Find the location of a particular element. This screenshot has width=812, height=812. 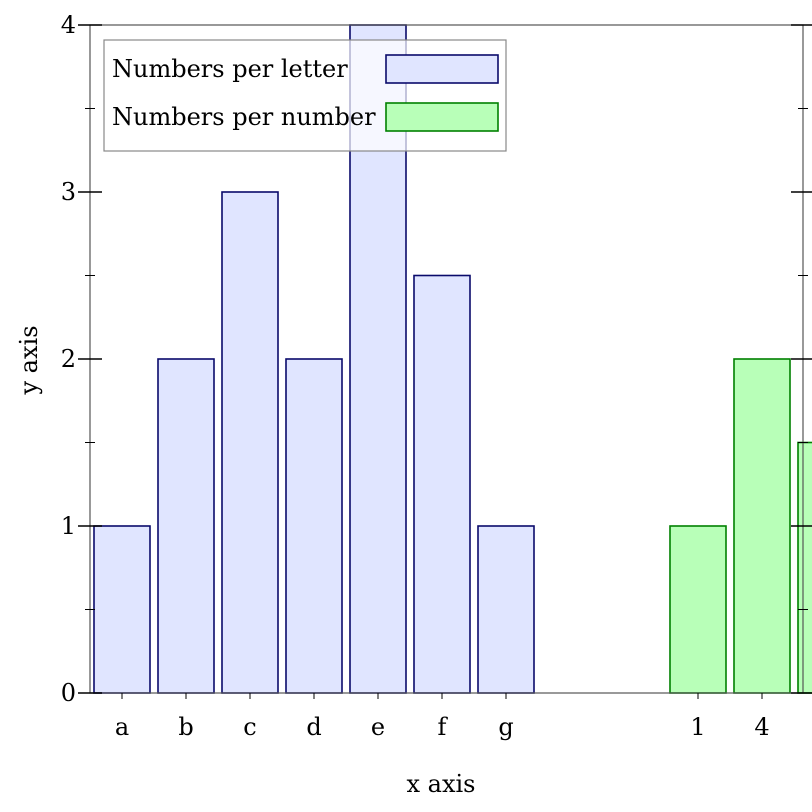

legend: Numbers per letter Numbers per number is located at coordinates (305, 95).